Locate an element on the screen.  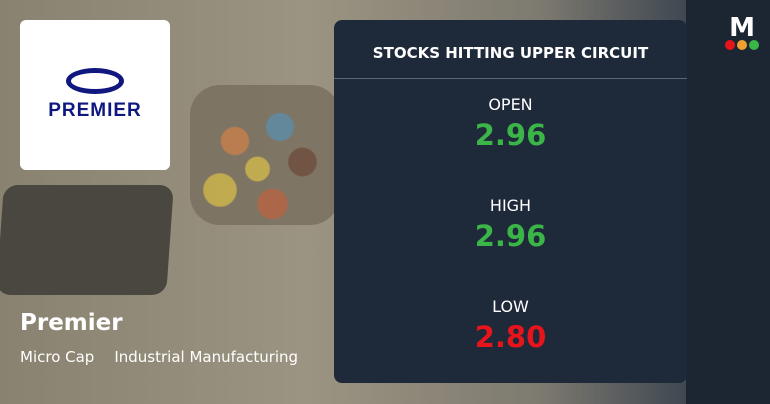
logo-text: PREMIER is located at coordinates (95, 110).